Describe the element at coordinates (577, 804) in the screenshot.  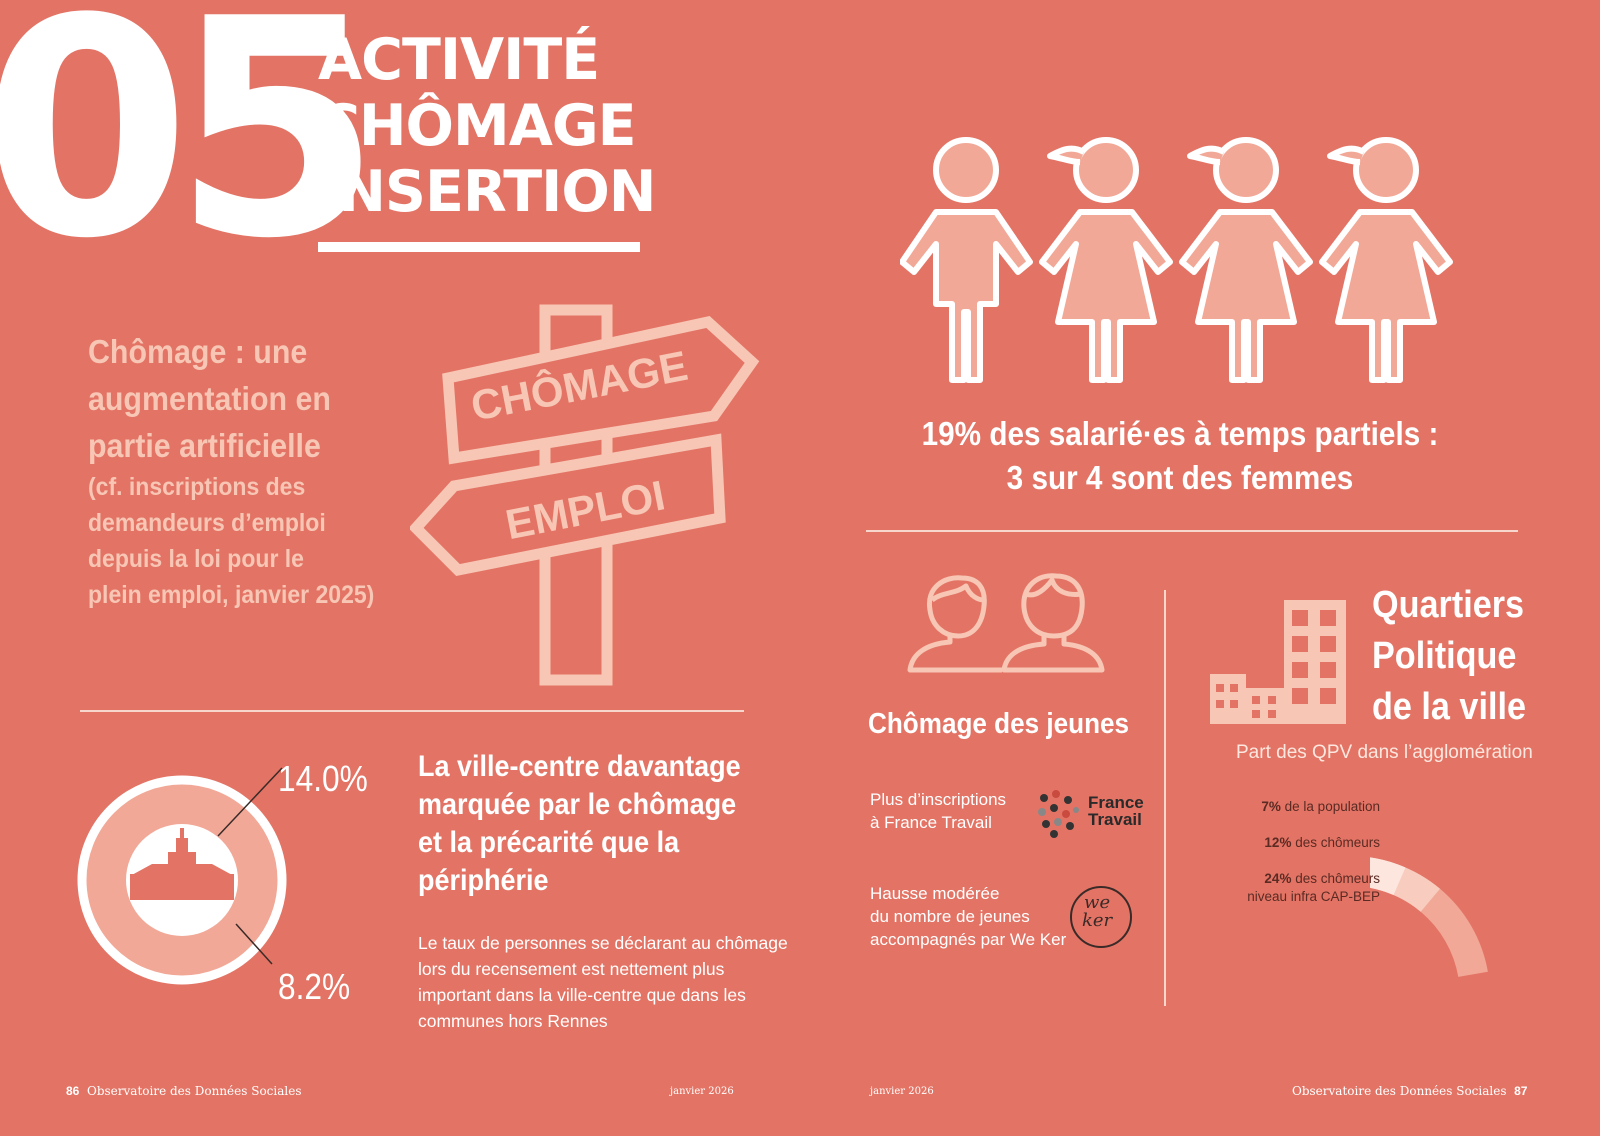
I see `ville-centre-heading-2: marquée par le chômage` at that location.